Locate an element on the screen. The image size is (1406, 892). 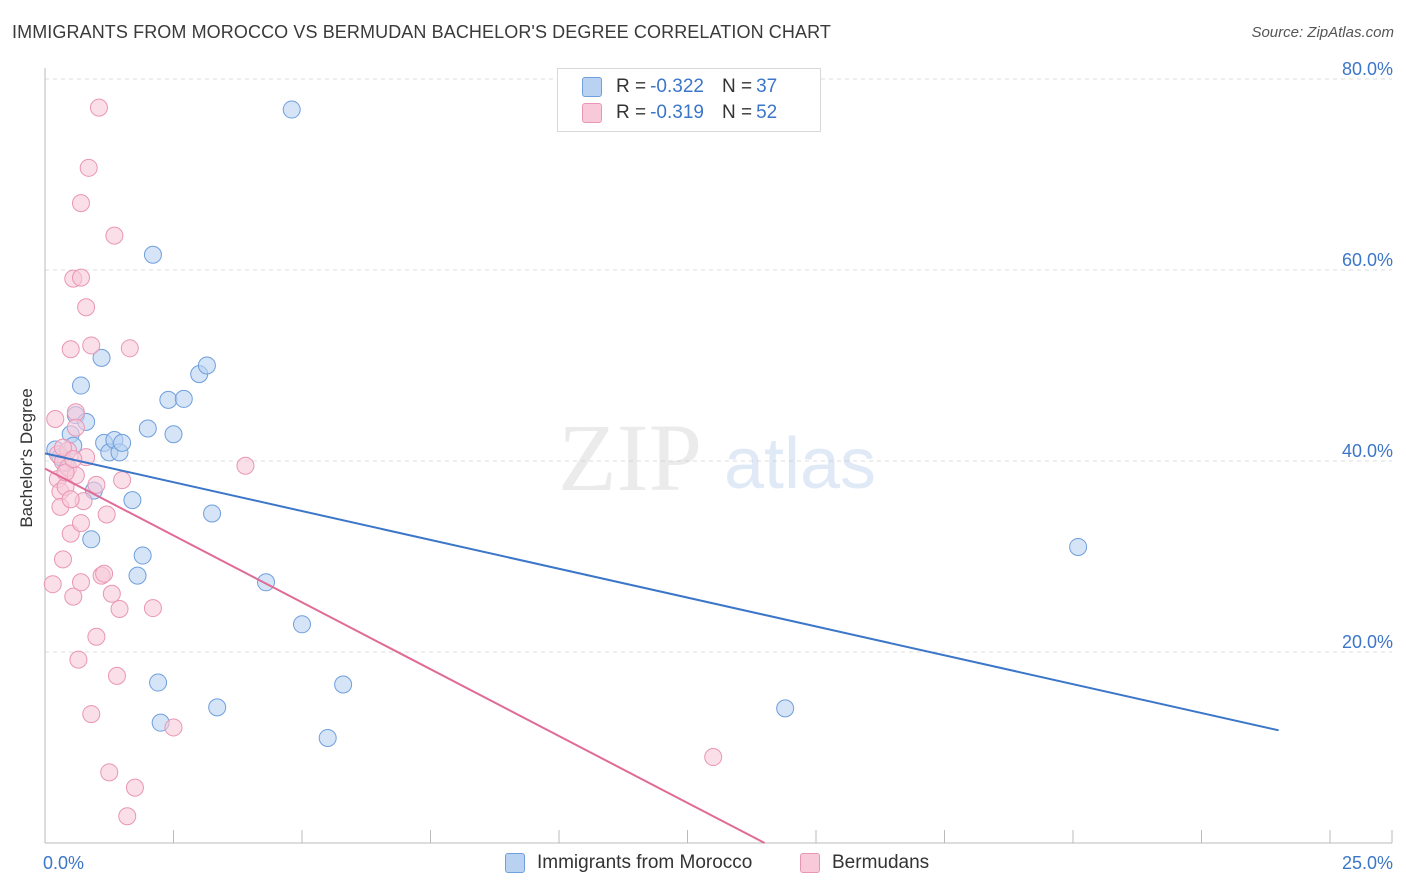
legend-swatch-morocco is located at coordinates (592, 87).